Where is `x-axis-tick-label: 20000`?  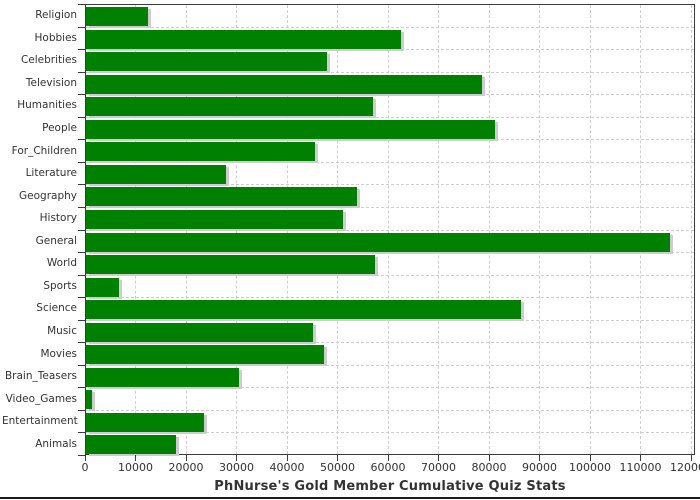
x-axis-tick-label: 20000 is located at coordinates (186, 467).